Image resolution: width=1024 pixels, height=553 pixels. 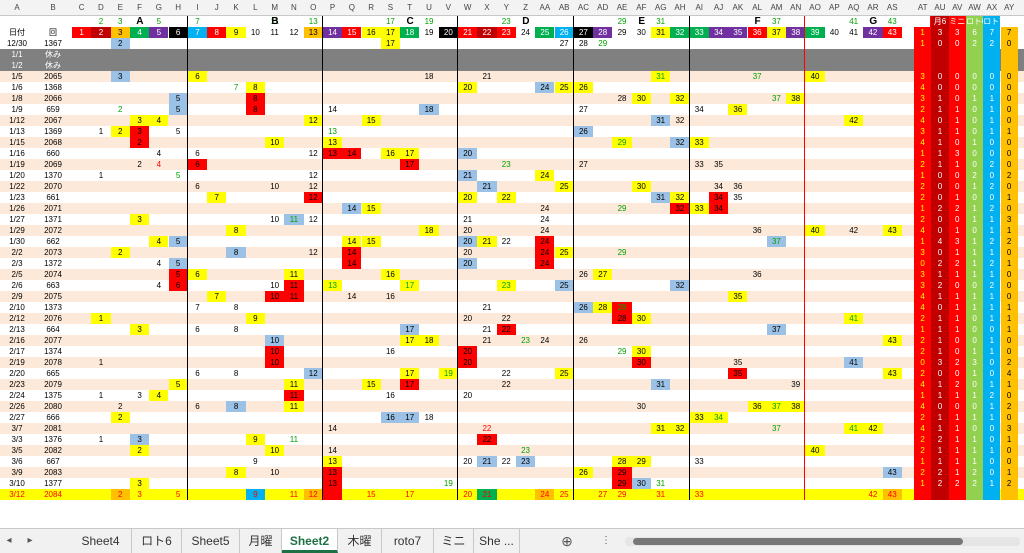 I want to click on round-header: 回, so click(x=53, y=32).